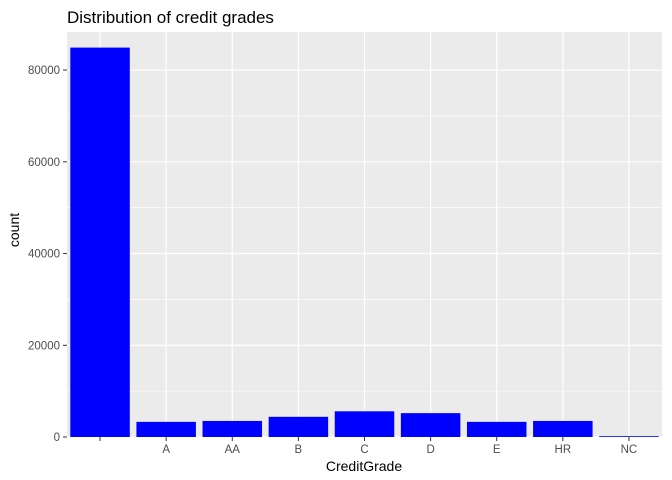  What do you see at coordinates (364, 450) in the screenshot?
I see `x-tick-label: C` at bounding box center [364, 450].